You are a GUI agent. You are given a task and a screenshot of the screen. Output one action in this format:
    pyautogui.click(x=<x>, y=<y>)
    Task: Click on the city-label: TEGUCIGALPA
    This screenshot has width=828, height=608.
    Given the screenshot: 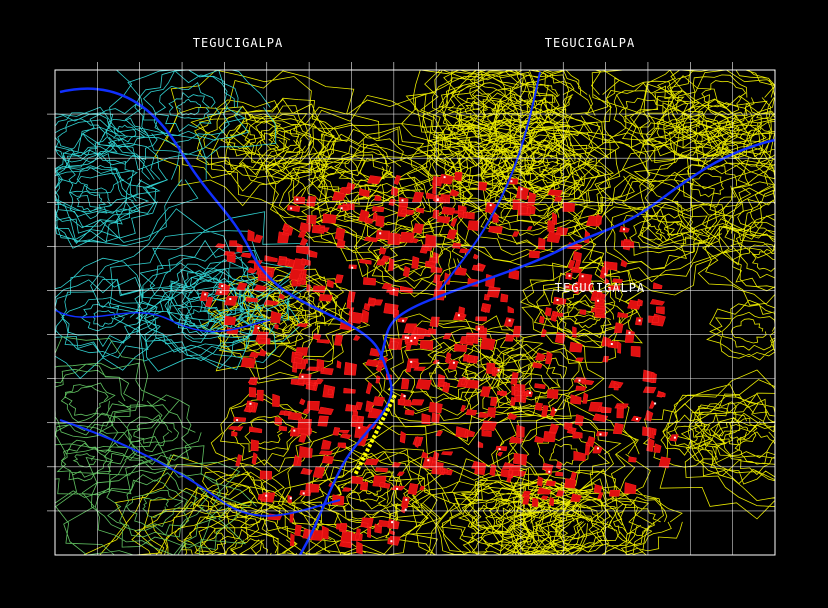 What is the action you would take?
    pyautogui.click(x=600, y=288)
    